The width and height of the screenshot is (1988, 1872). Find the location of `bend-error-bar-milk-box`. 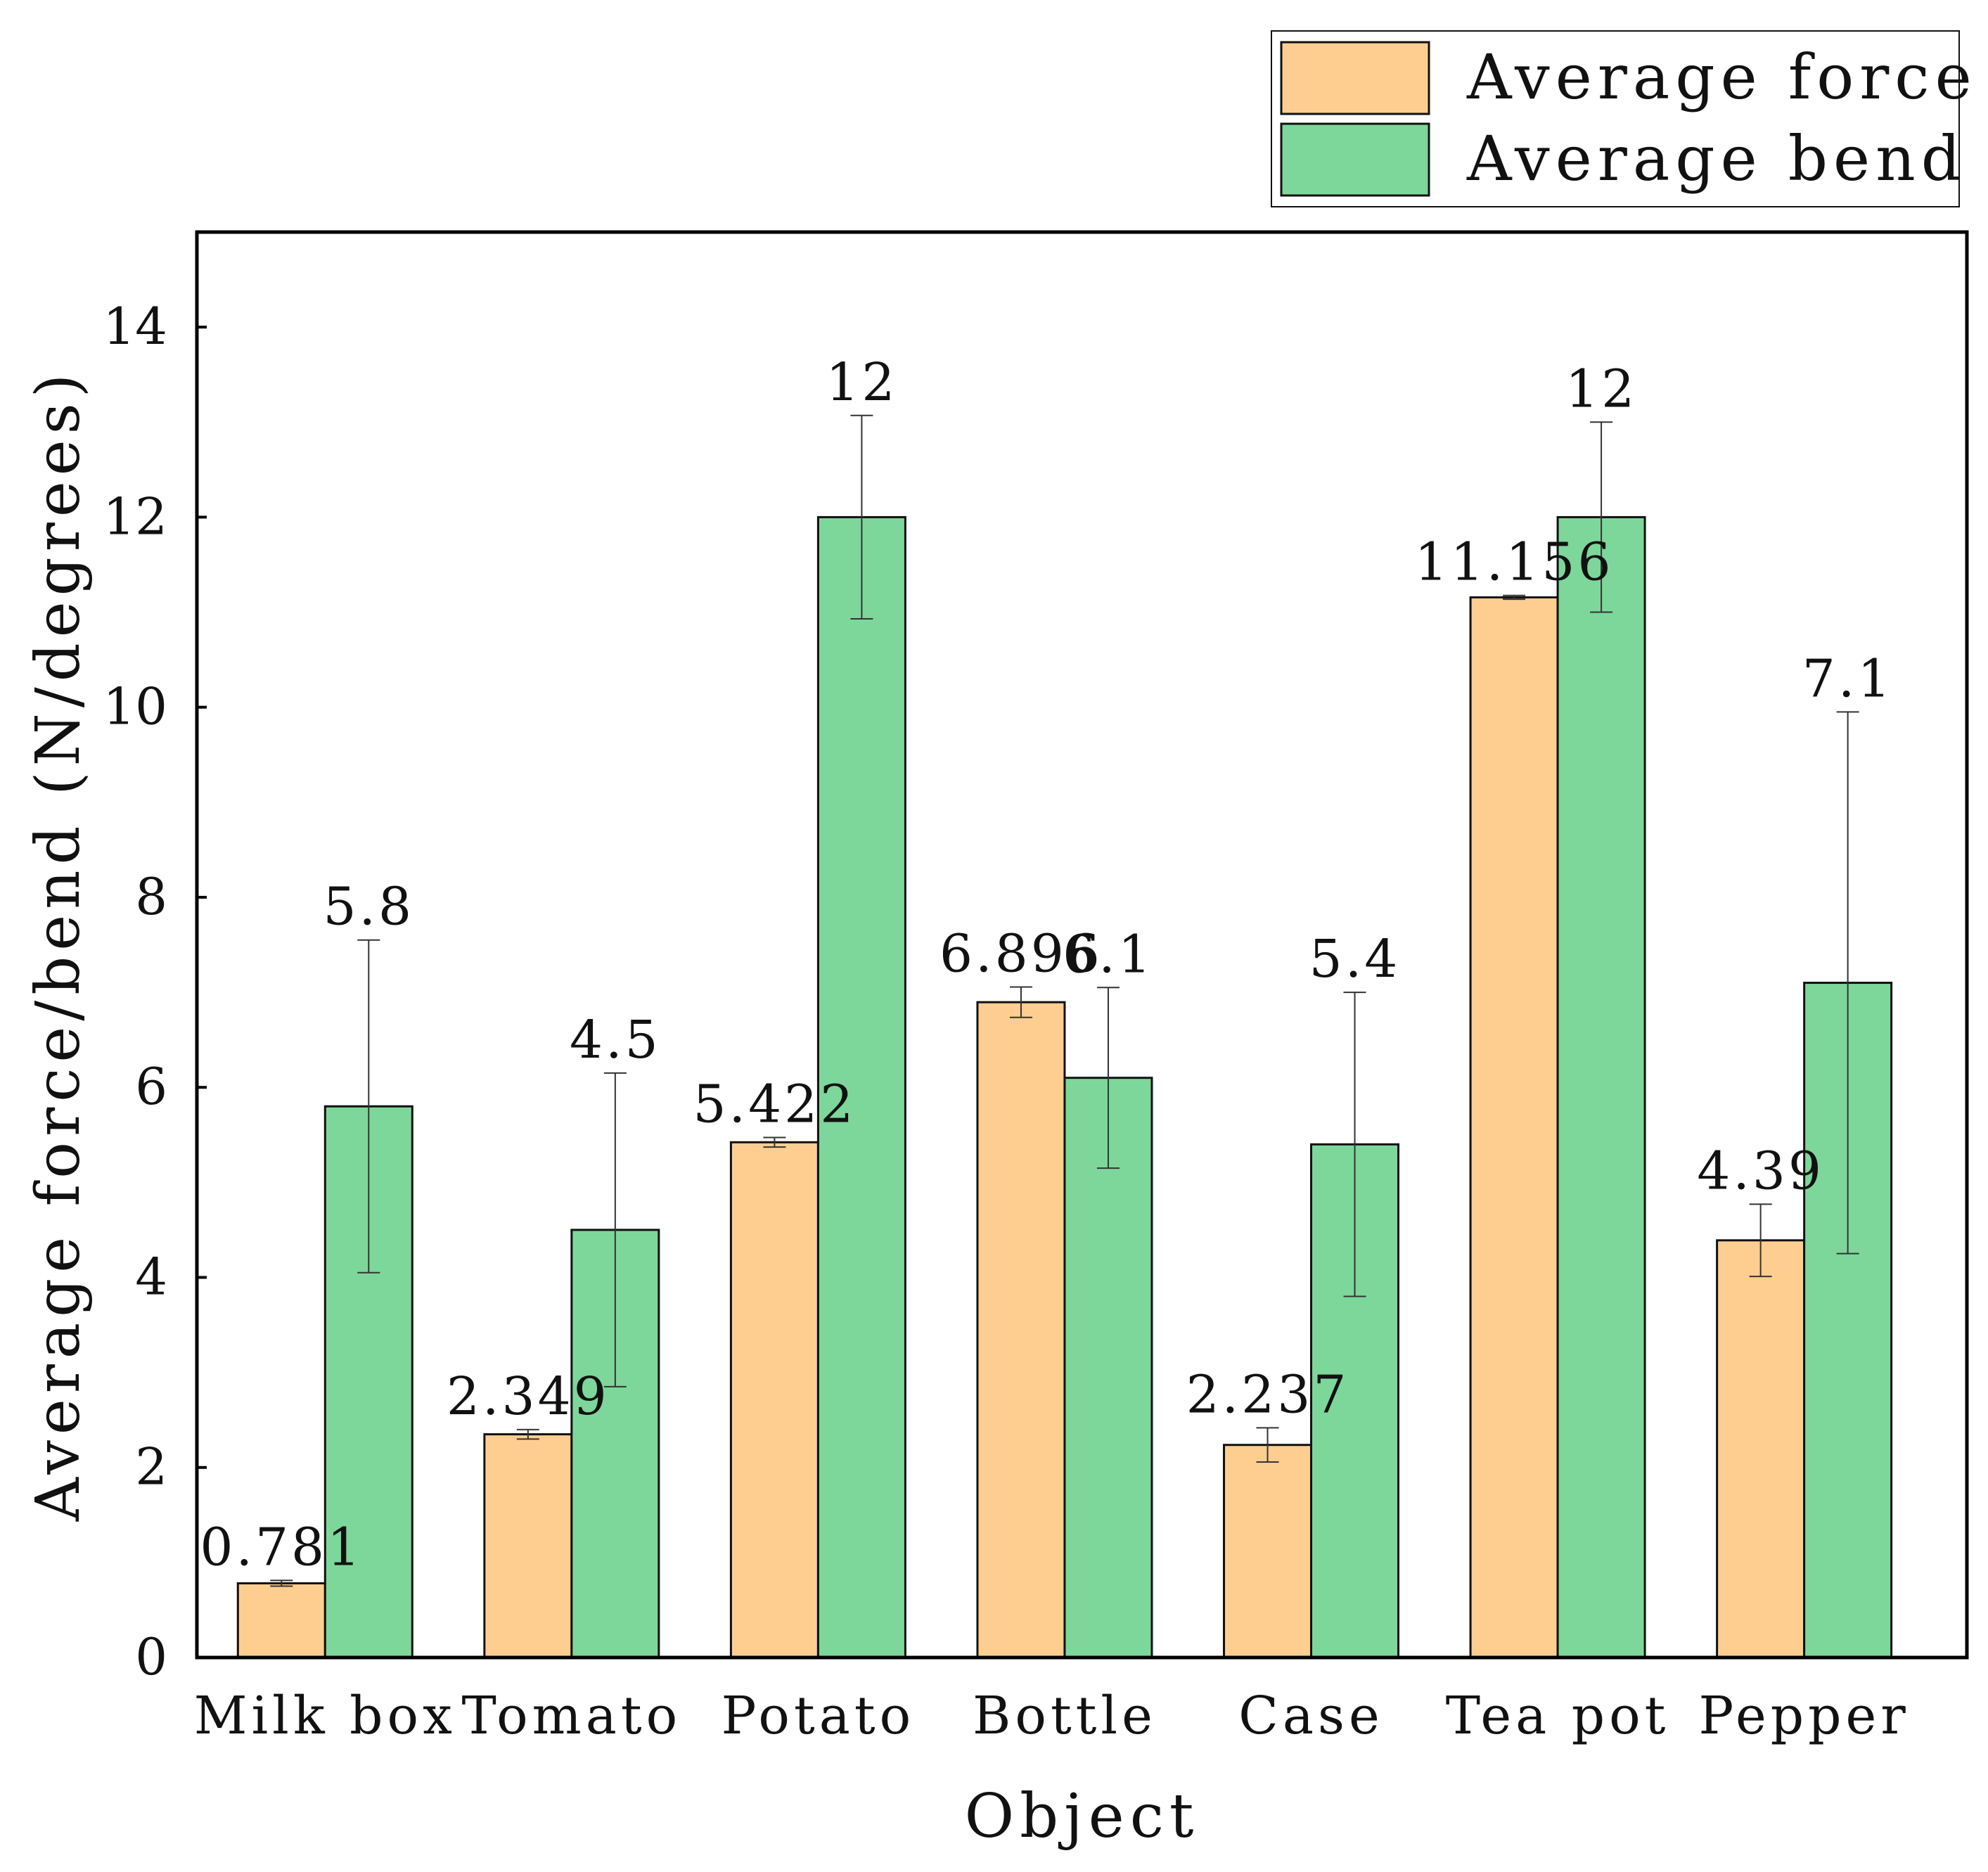

bend-error-bar-milk-box is located at coordinates (368, 1106).